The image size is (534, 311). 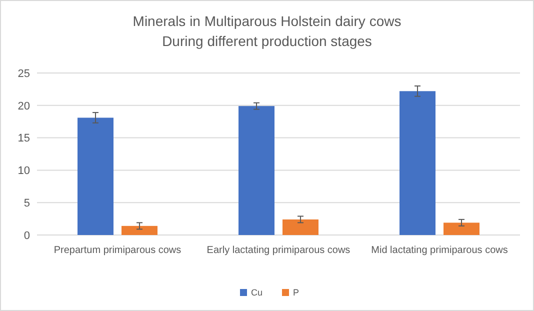 What do you see at coordinates (439, 250) in the screenshot?
I see `x-tick-label: Mid lactating primiparous cows` at bounding box center [439, 250].